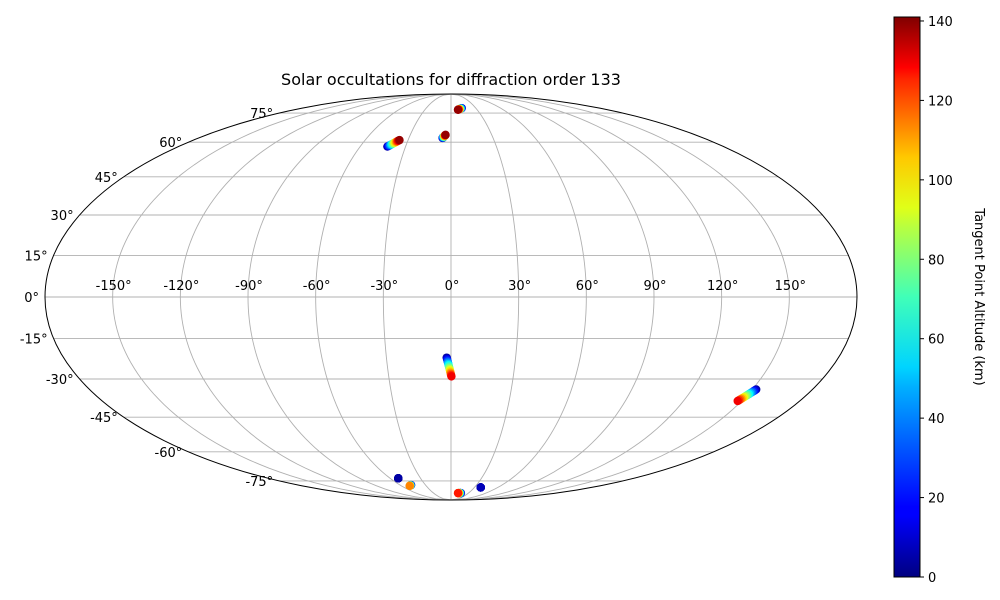  What do you see at coordinates (170, 143) in the screenshot?
I see `latitude-tick-label: 60°` at bounding box center [170, 143].